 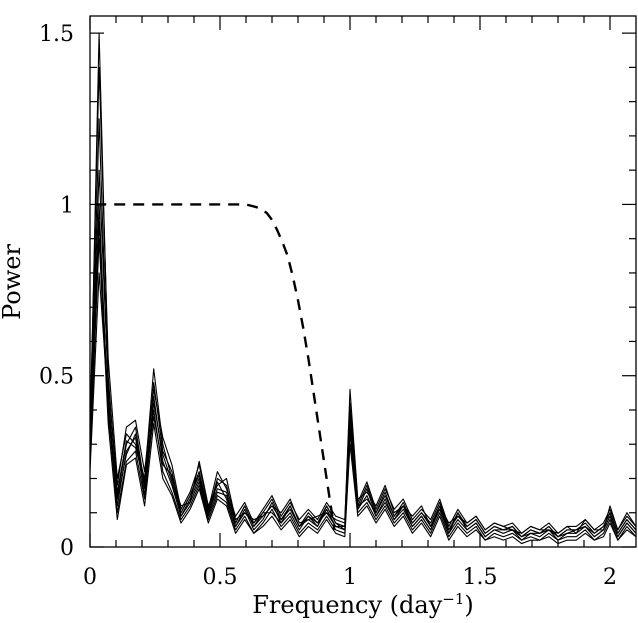 I want to click on x-tick-label-0: 0, so click(x=90, y=577).